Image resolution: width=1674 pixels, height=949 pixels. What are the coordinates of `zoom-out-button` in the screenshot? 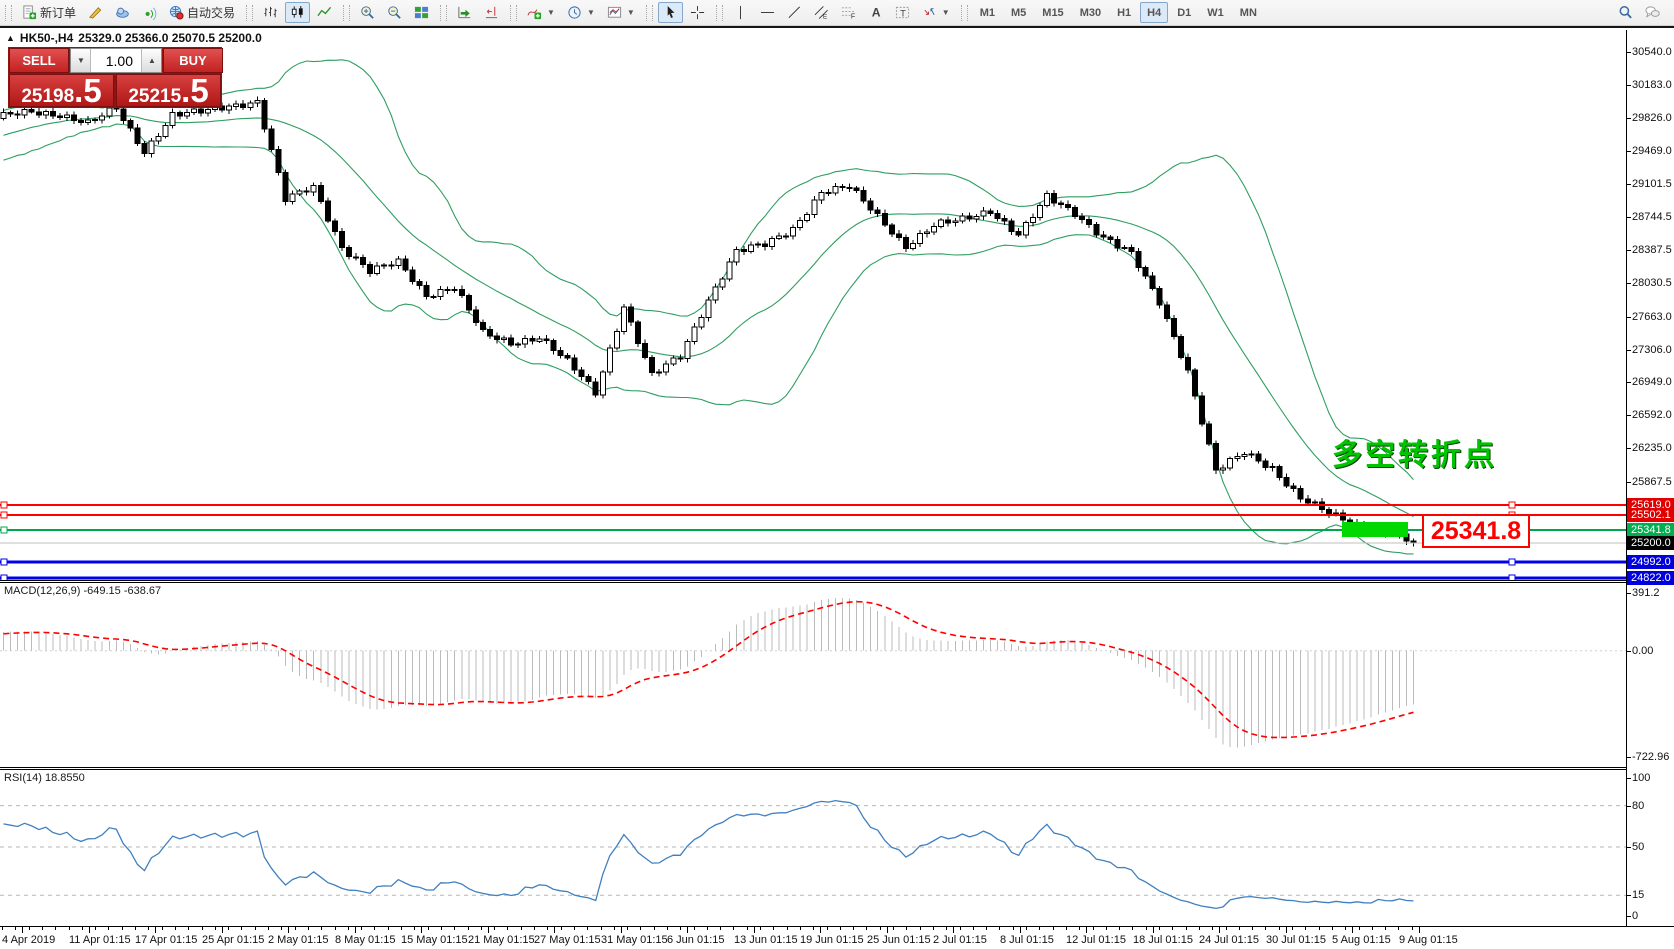 It's located at (394, 12).